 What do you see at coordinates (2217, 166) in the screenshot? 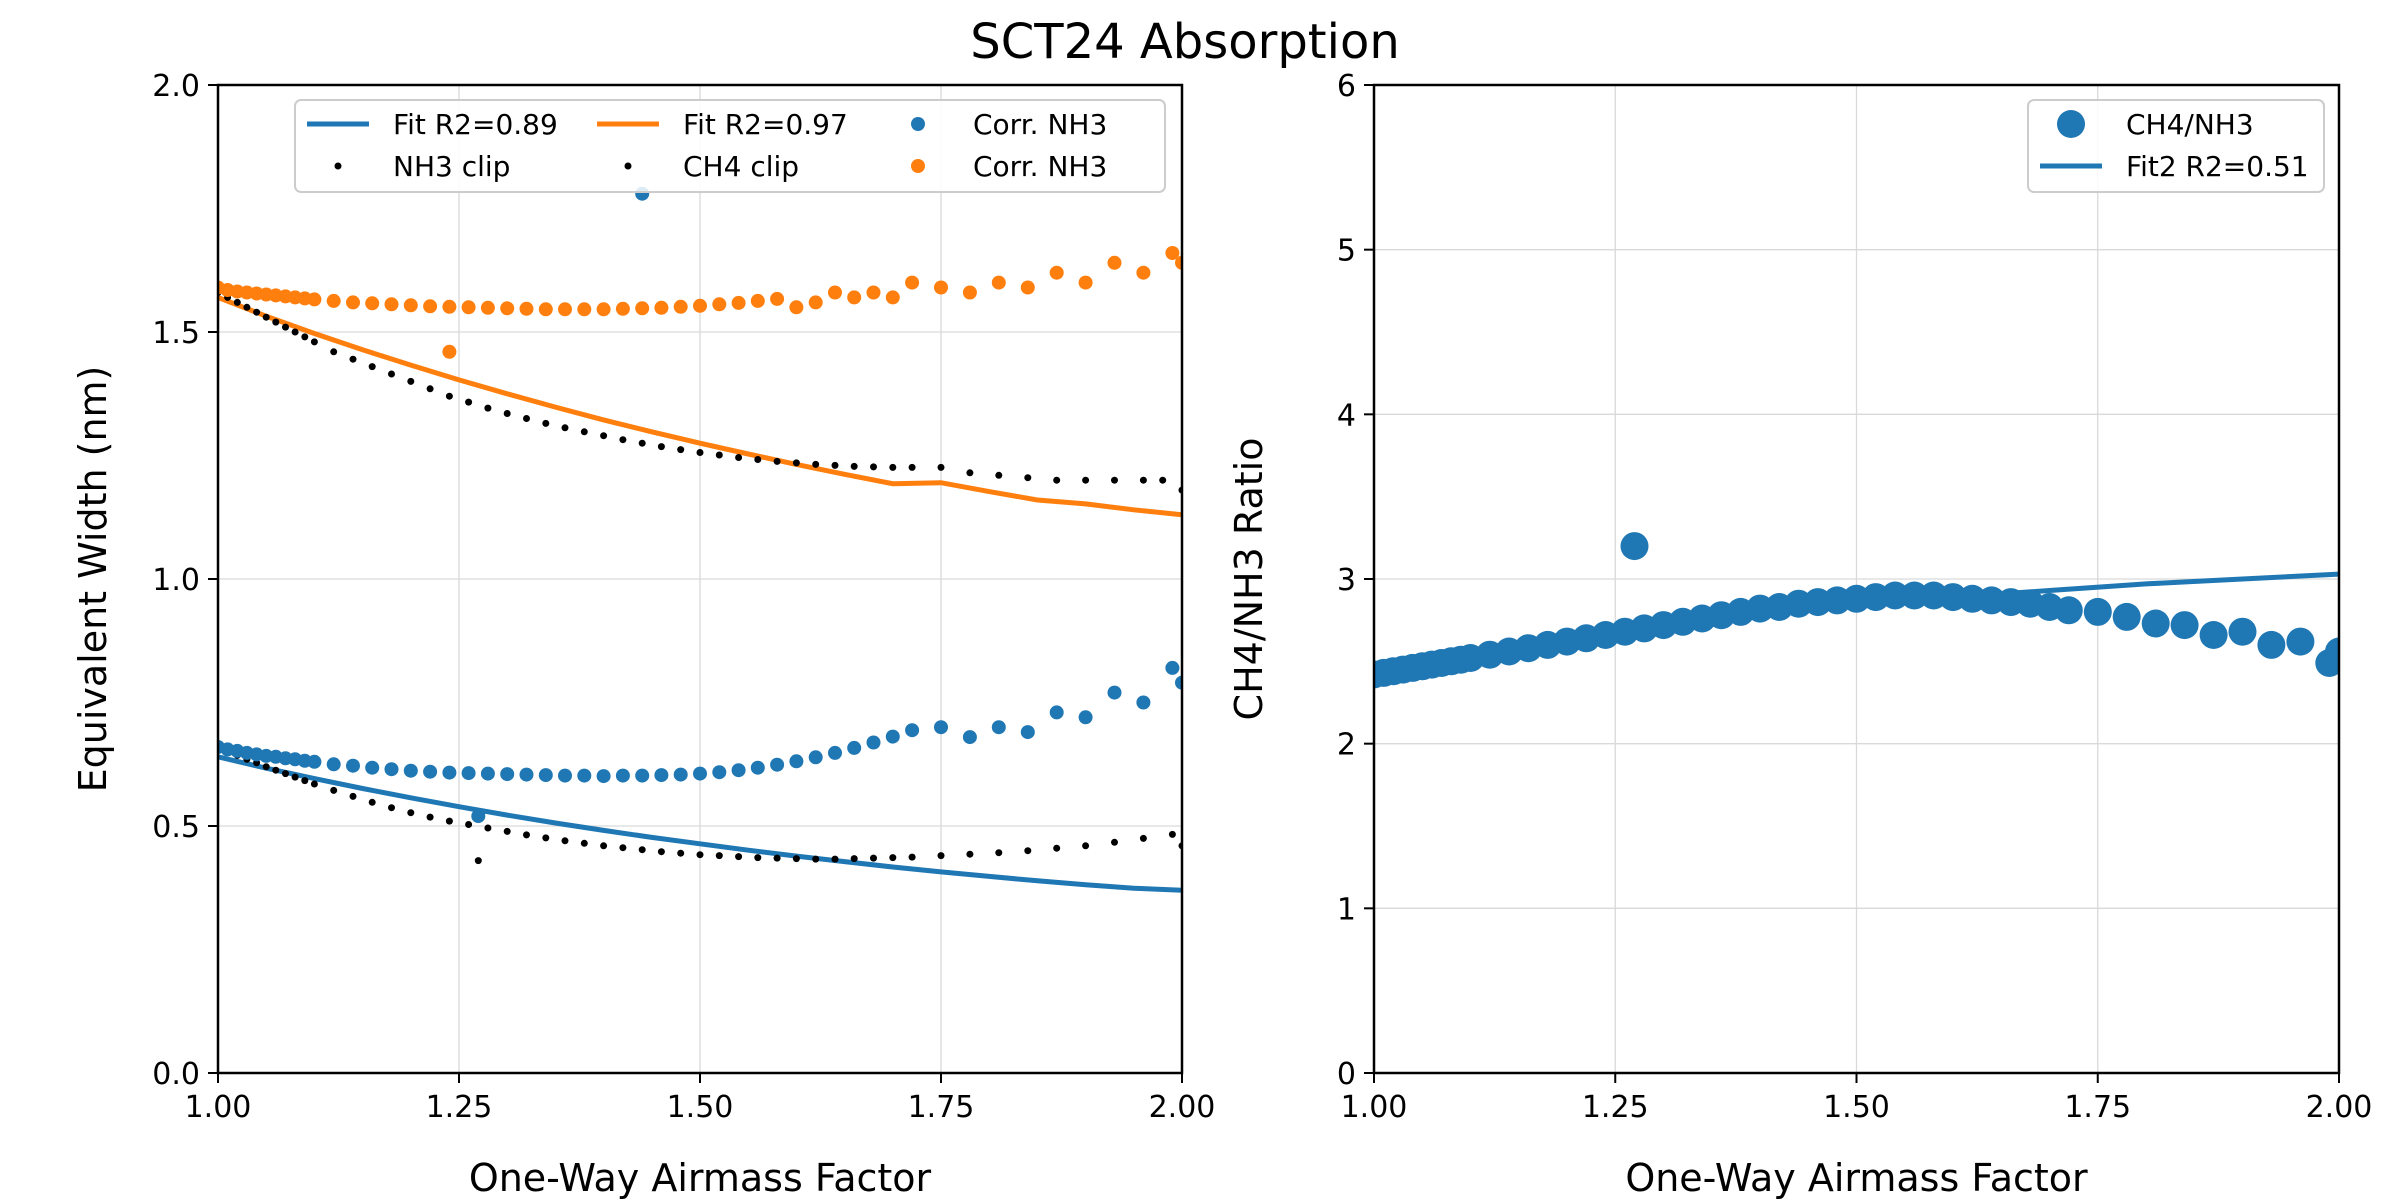
I see `legend-label: Fit2 R2=0.51` at bounding box center [2217, 166].